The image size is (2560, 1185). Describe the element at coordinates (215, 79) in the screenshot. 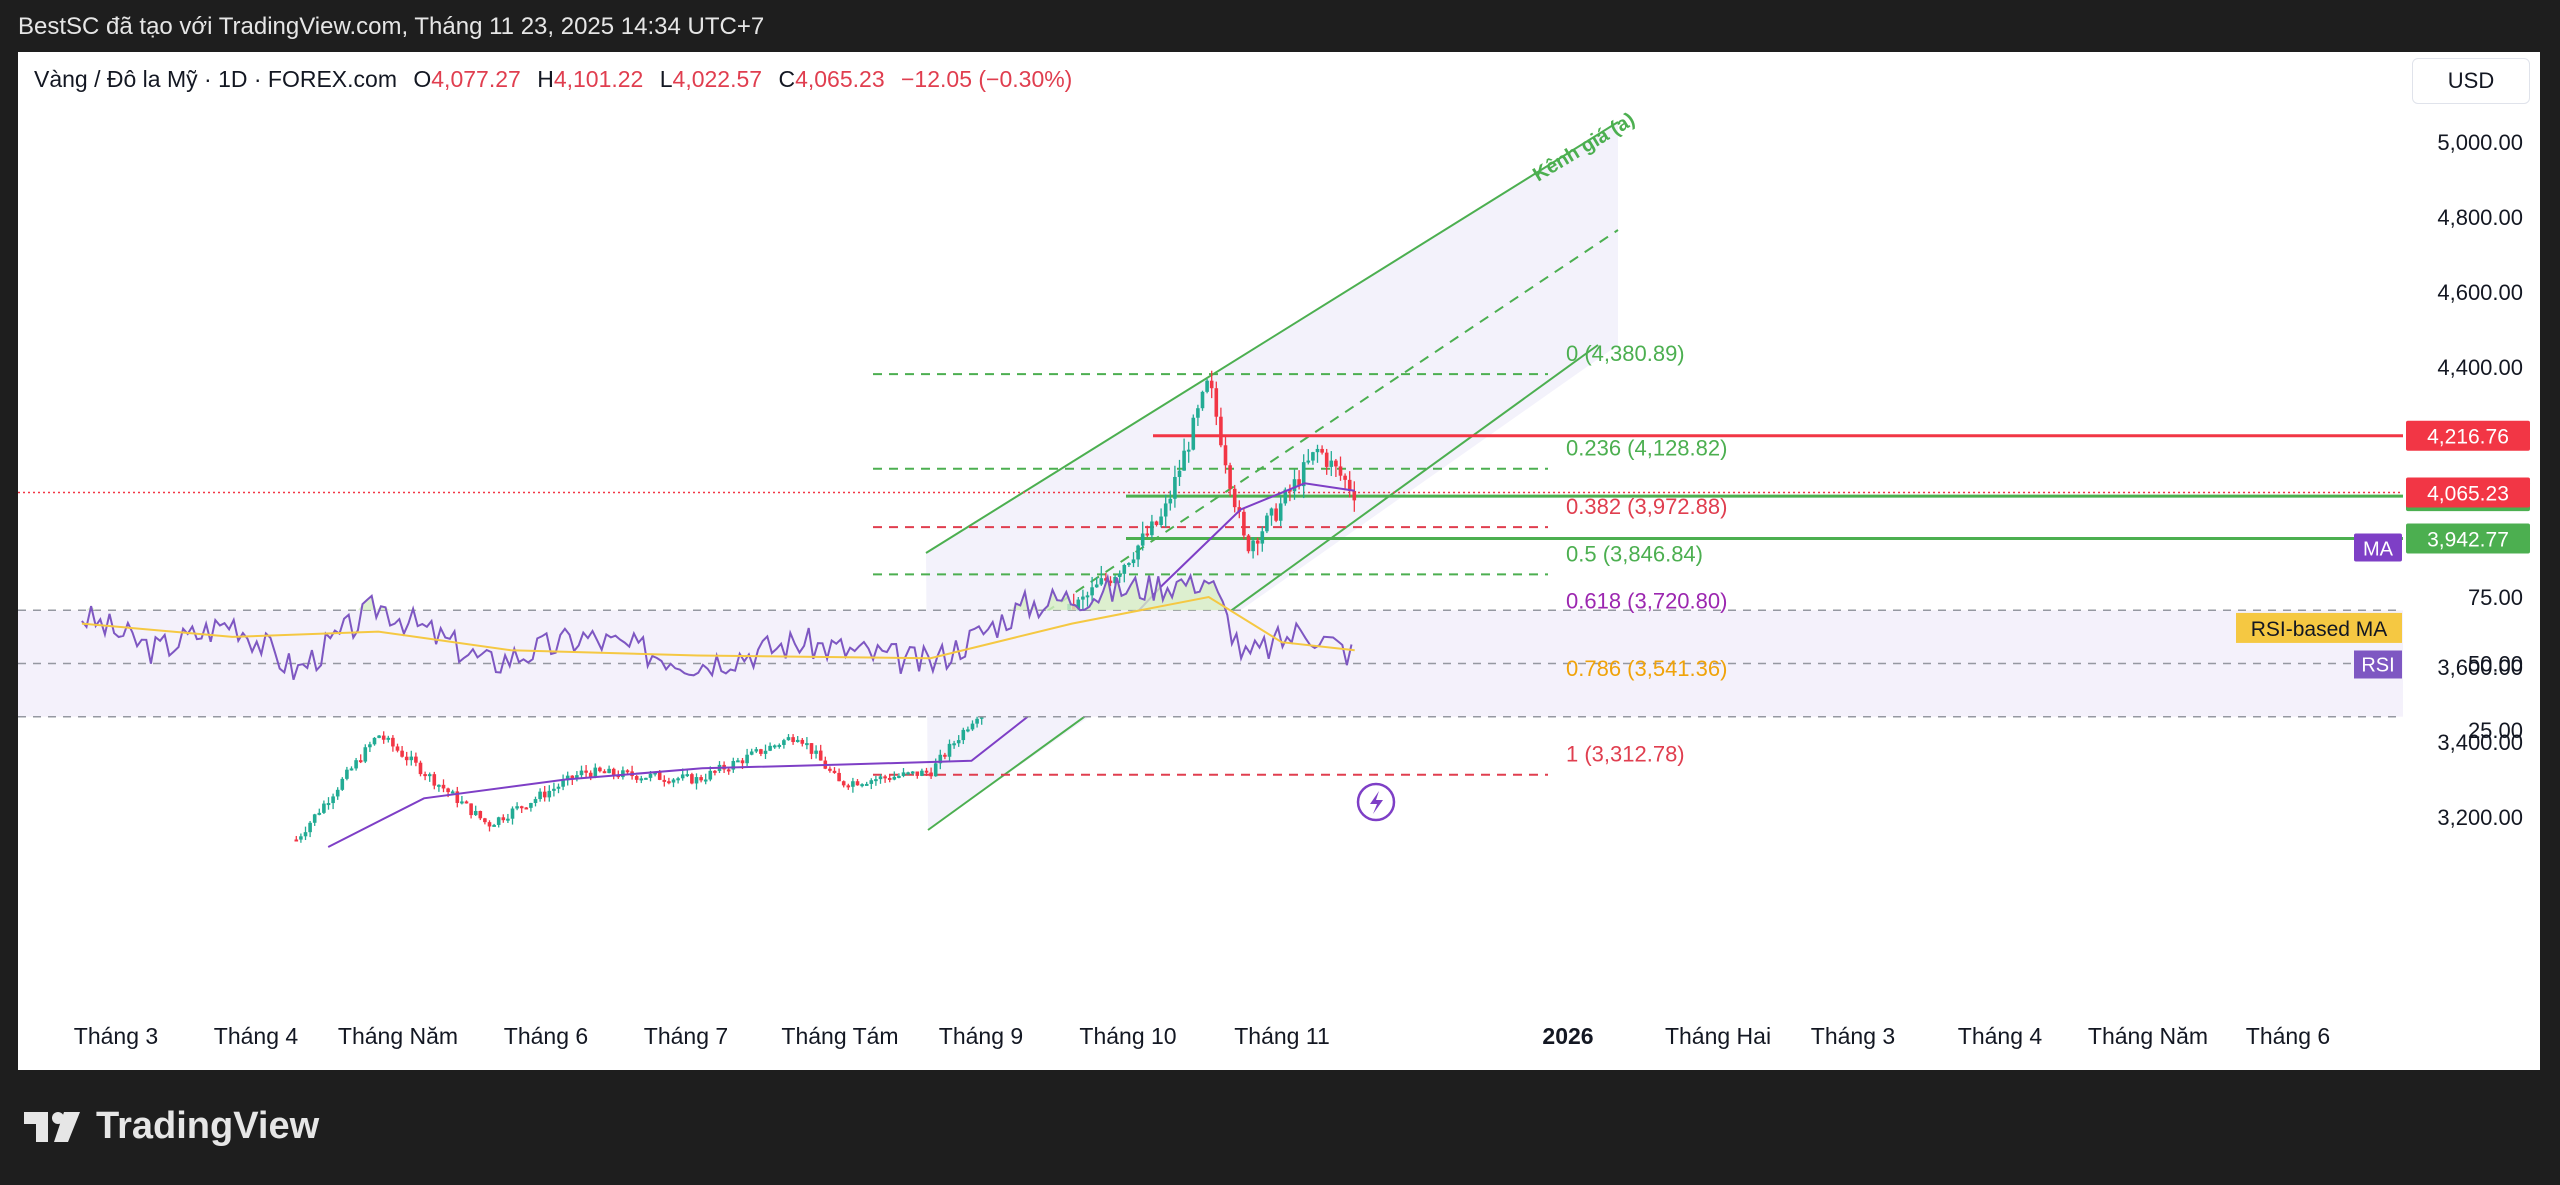

I see `symbol-name: Vàng / Đô la Mỹ · 1D · FOREX.com` at that location.